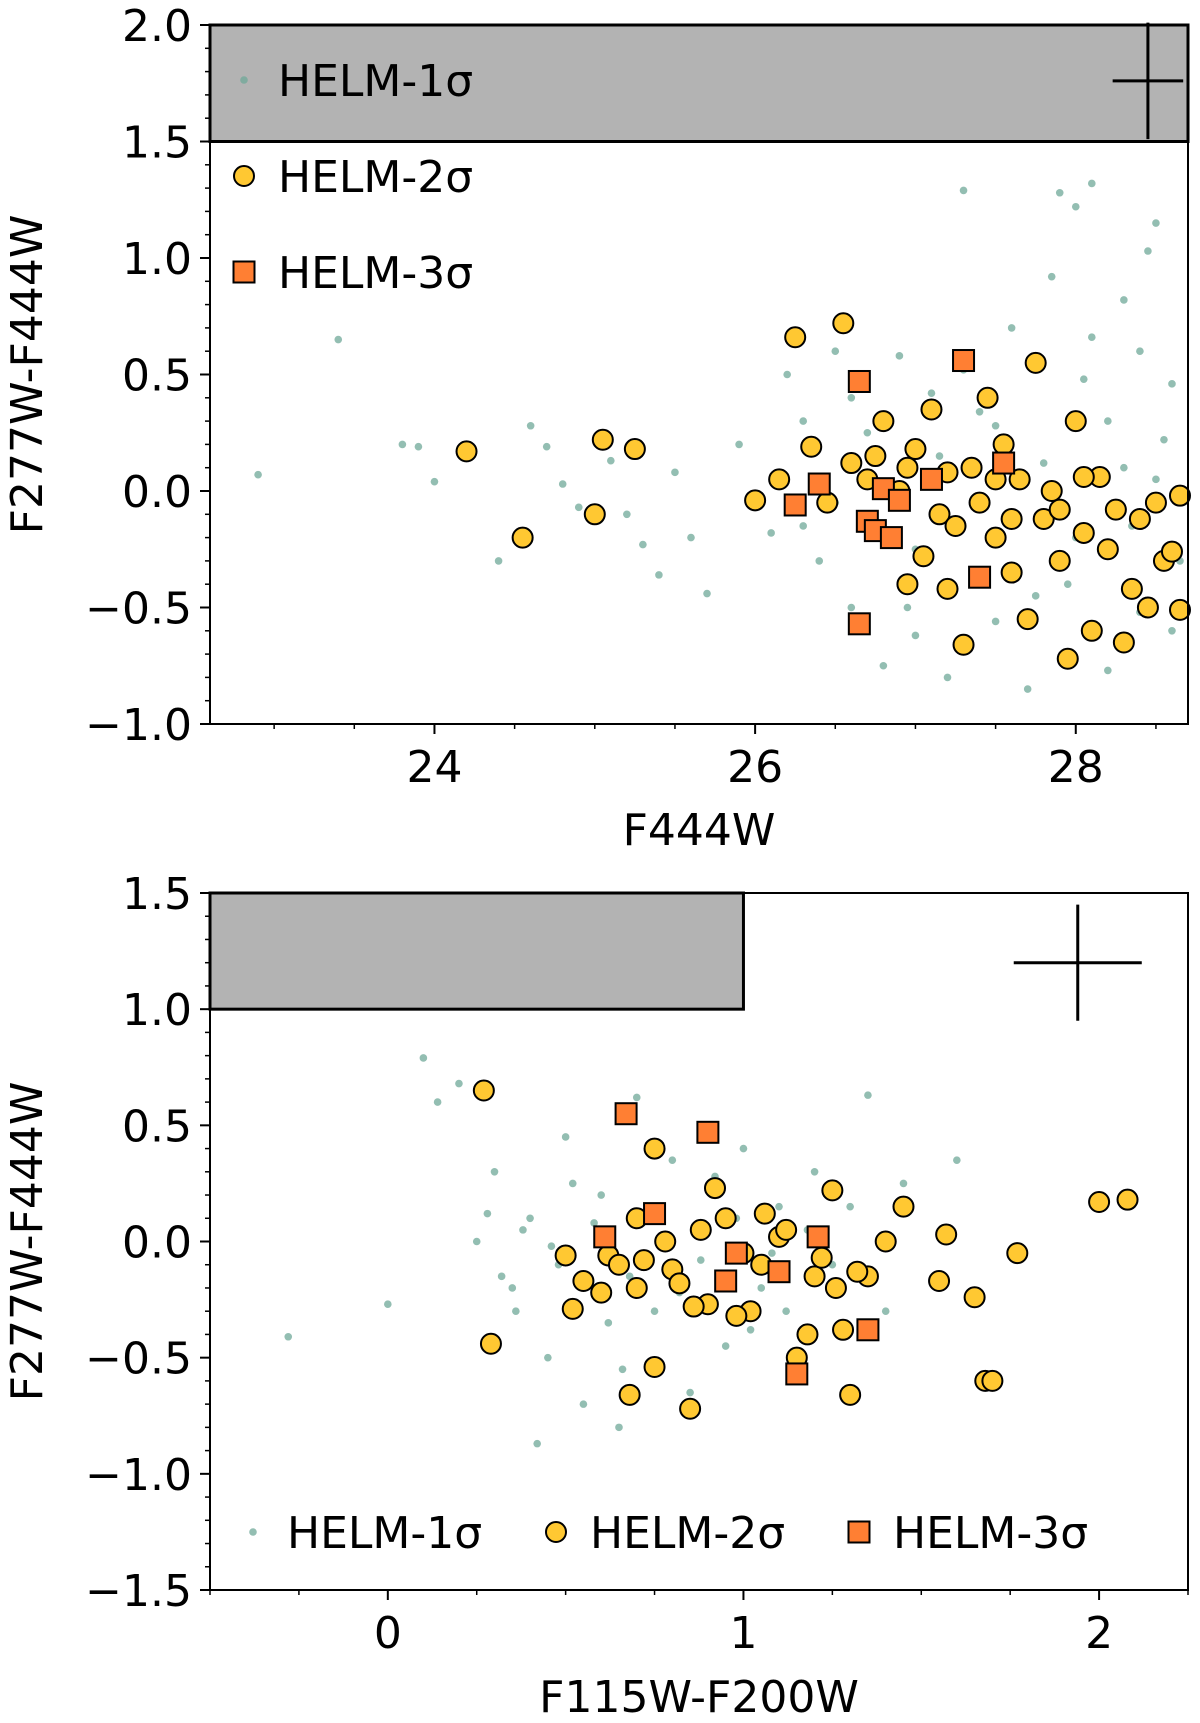 The image size is (1200, 1723). I want to click on bottom-y-axis-label: F277W-F444W, so click(27, 1242).